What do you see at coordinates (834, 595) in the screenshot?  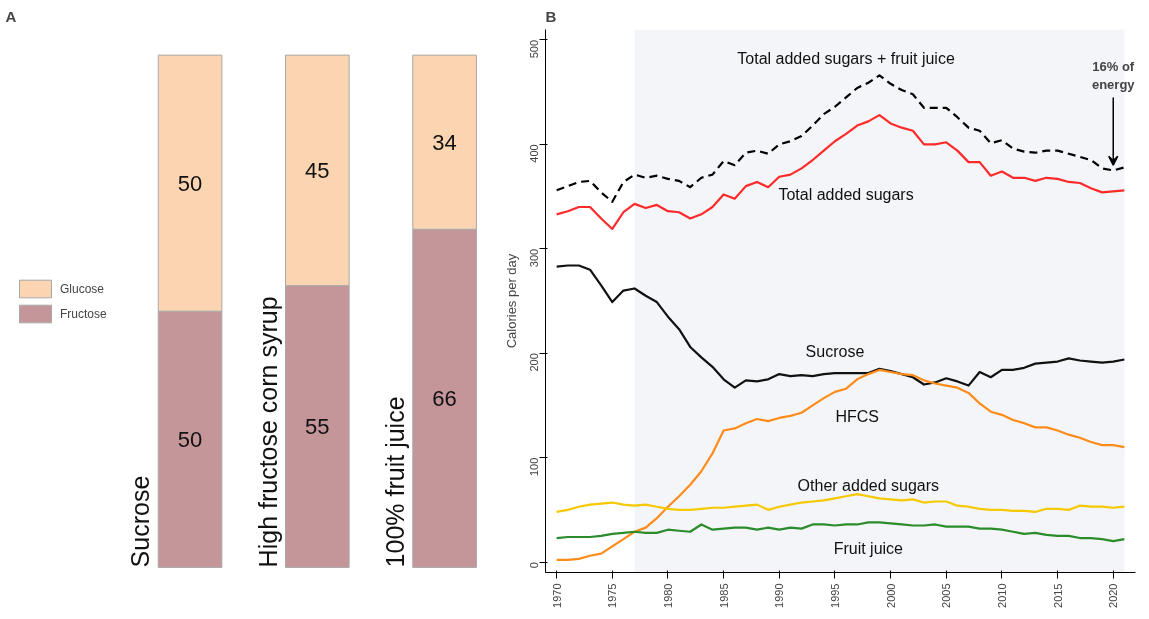 I see `x-tick-label: 1995` at bounding box center [834, 595].